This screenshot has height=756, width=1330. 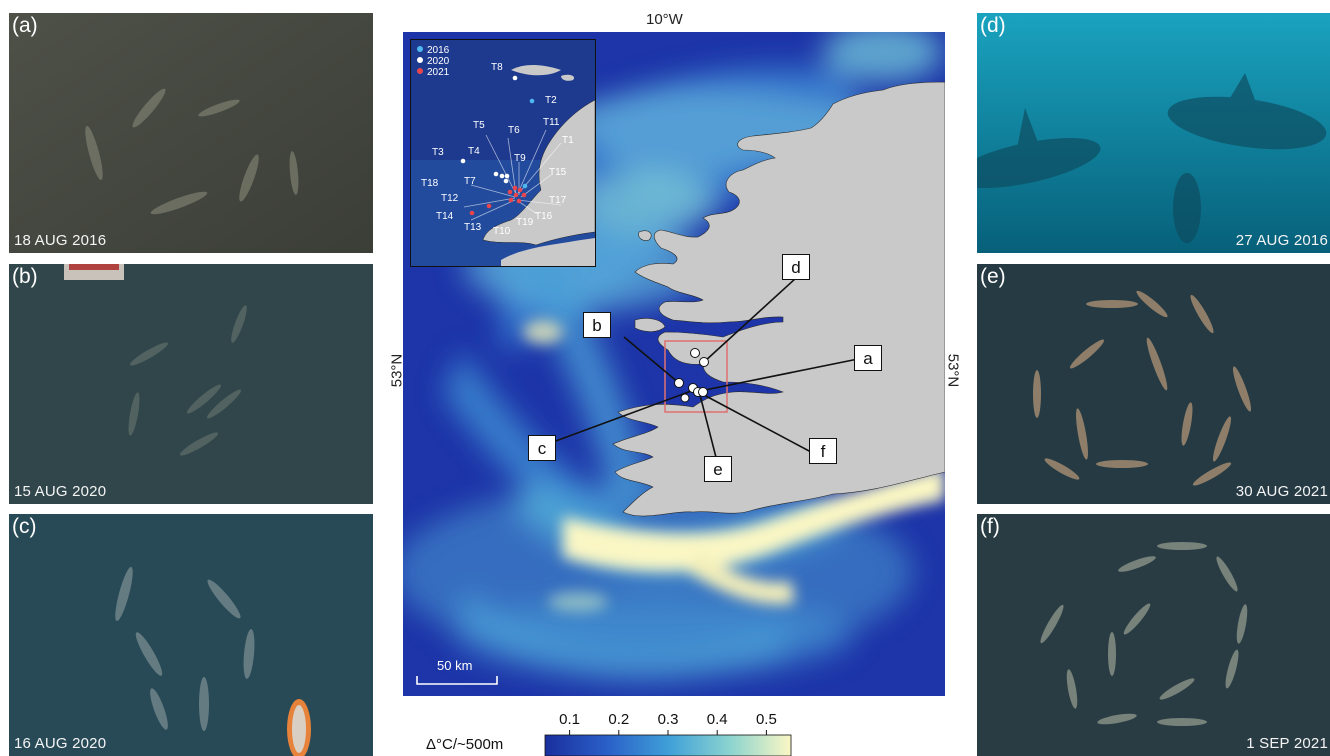 I want to click on photo-b-image, so click(x=191, y=384).